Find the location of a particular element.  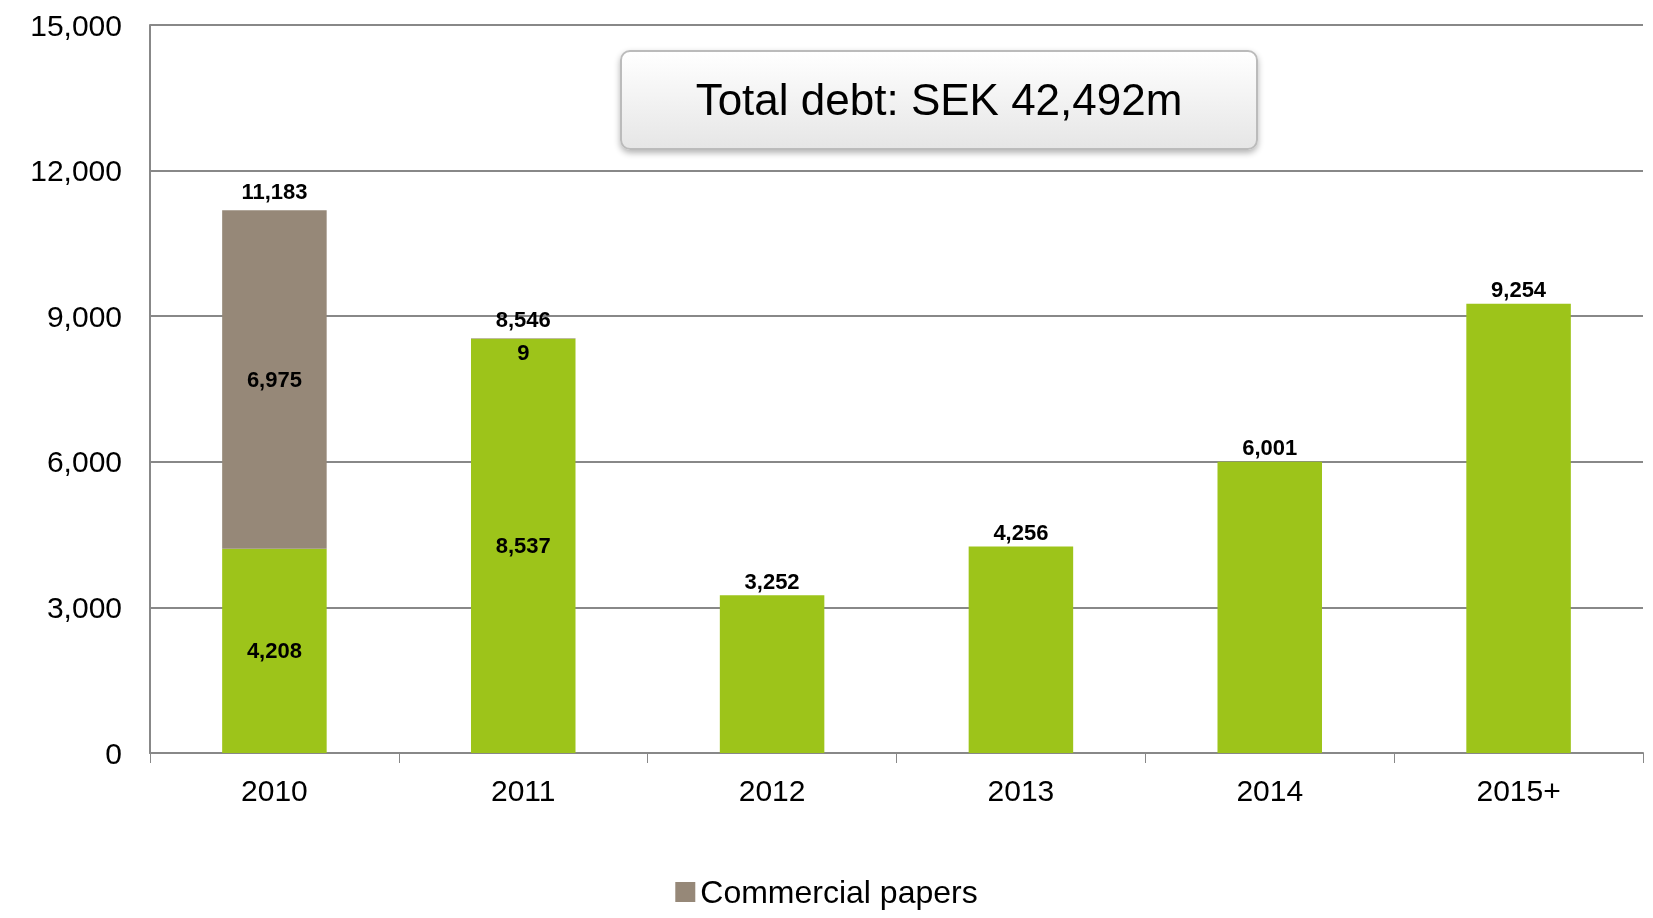

x-tick-label: 2010 is located at coordinates (274, 790).